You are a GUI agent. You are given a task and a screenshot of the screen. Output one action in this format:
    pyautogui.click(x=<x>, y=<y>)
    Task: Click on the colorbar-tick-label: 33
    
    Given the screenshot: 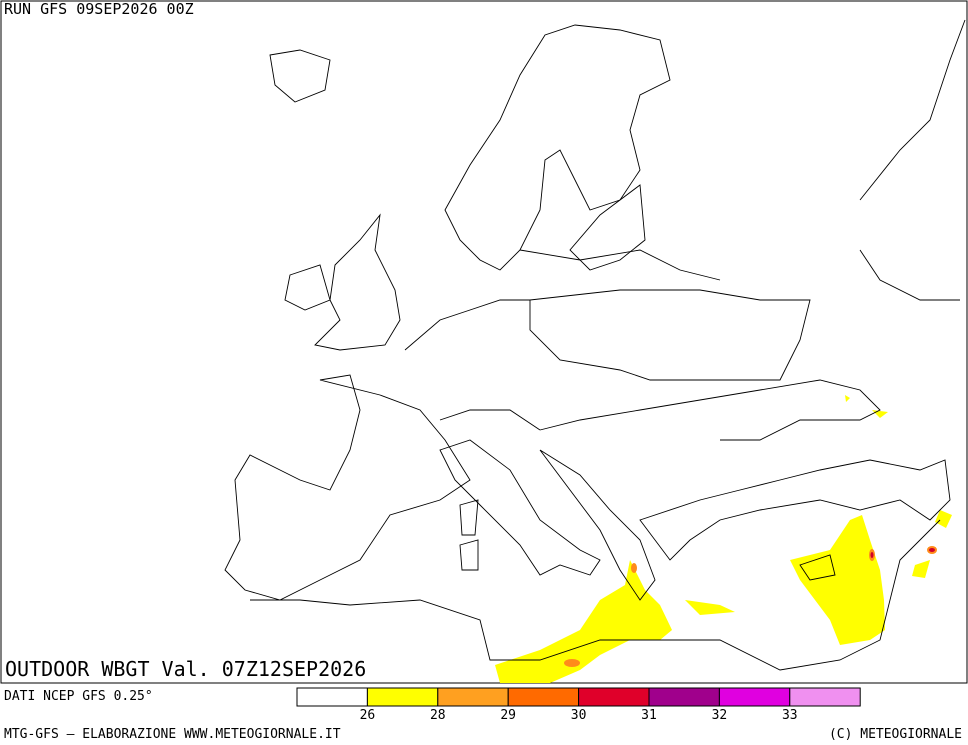 What is the action you would take?
    pyautogui.click(x=790, y=715)
    